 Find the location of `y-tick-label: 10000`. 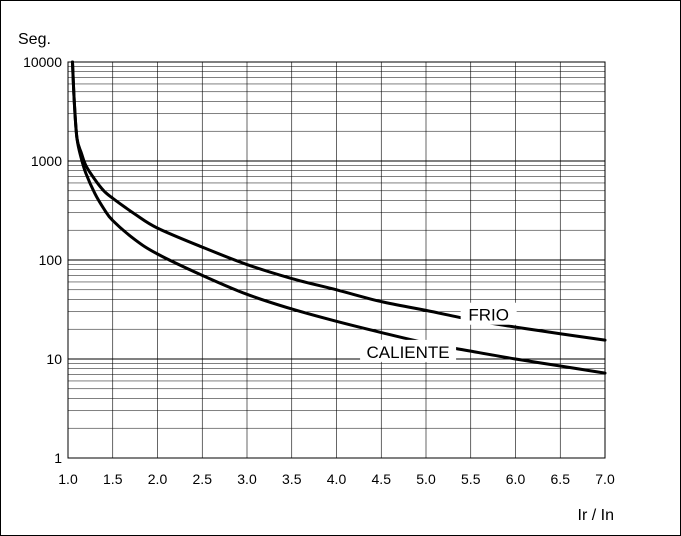

y-tick-label: 10000 is located at coordinates (42, 62).